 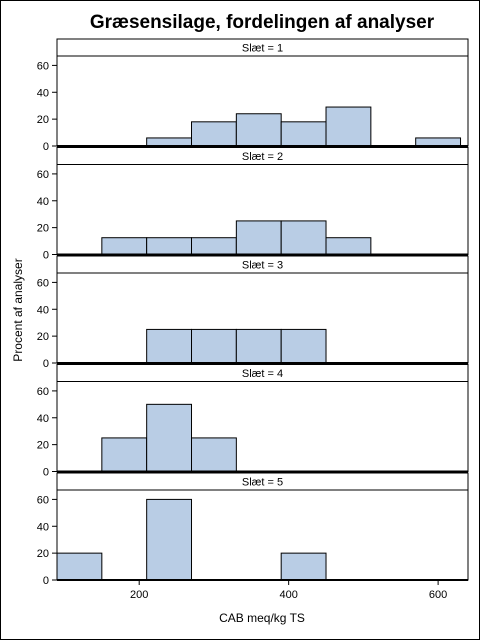 What do you see at coordinates (262, 374) in the screenshot?
I see `panel-header-label: Slæt = 4` at bounding box center [262, 374].